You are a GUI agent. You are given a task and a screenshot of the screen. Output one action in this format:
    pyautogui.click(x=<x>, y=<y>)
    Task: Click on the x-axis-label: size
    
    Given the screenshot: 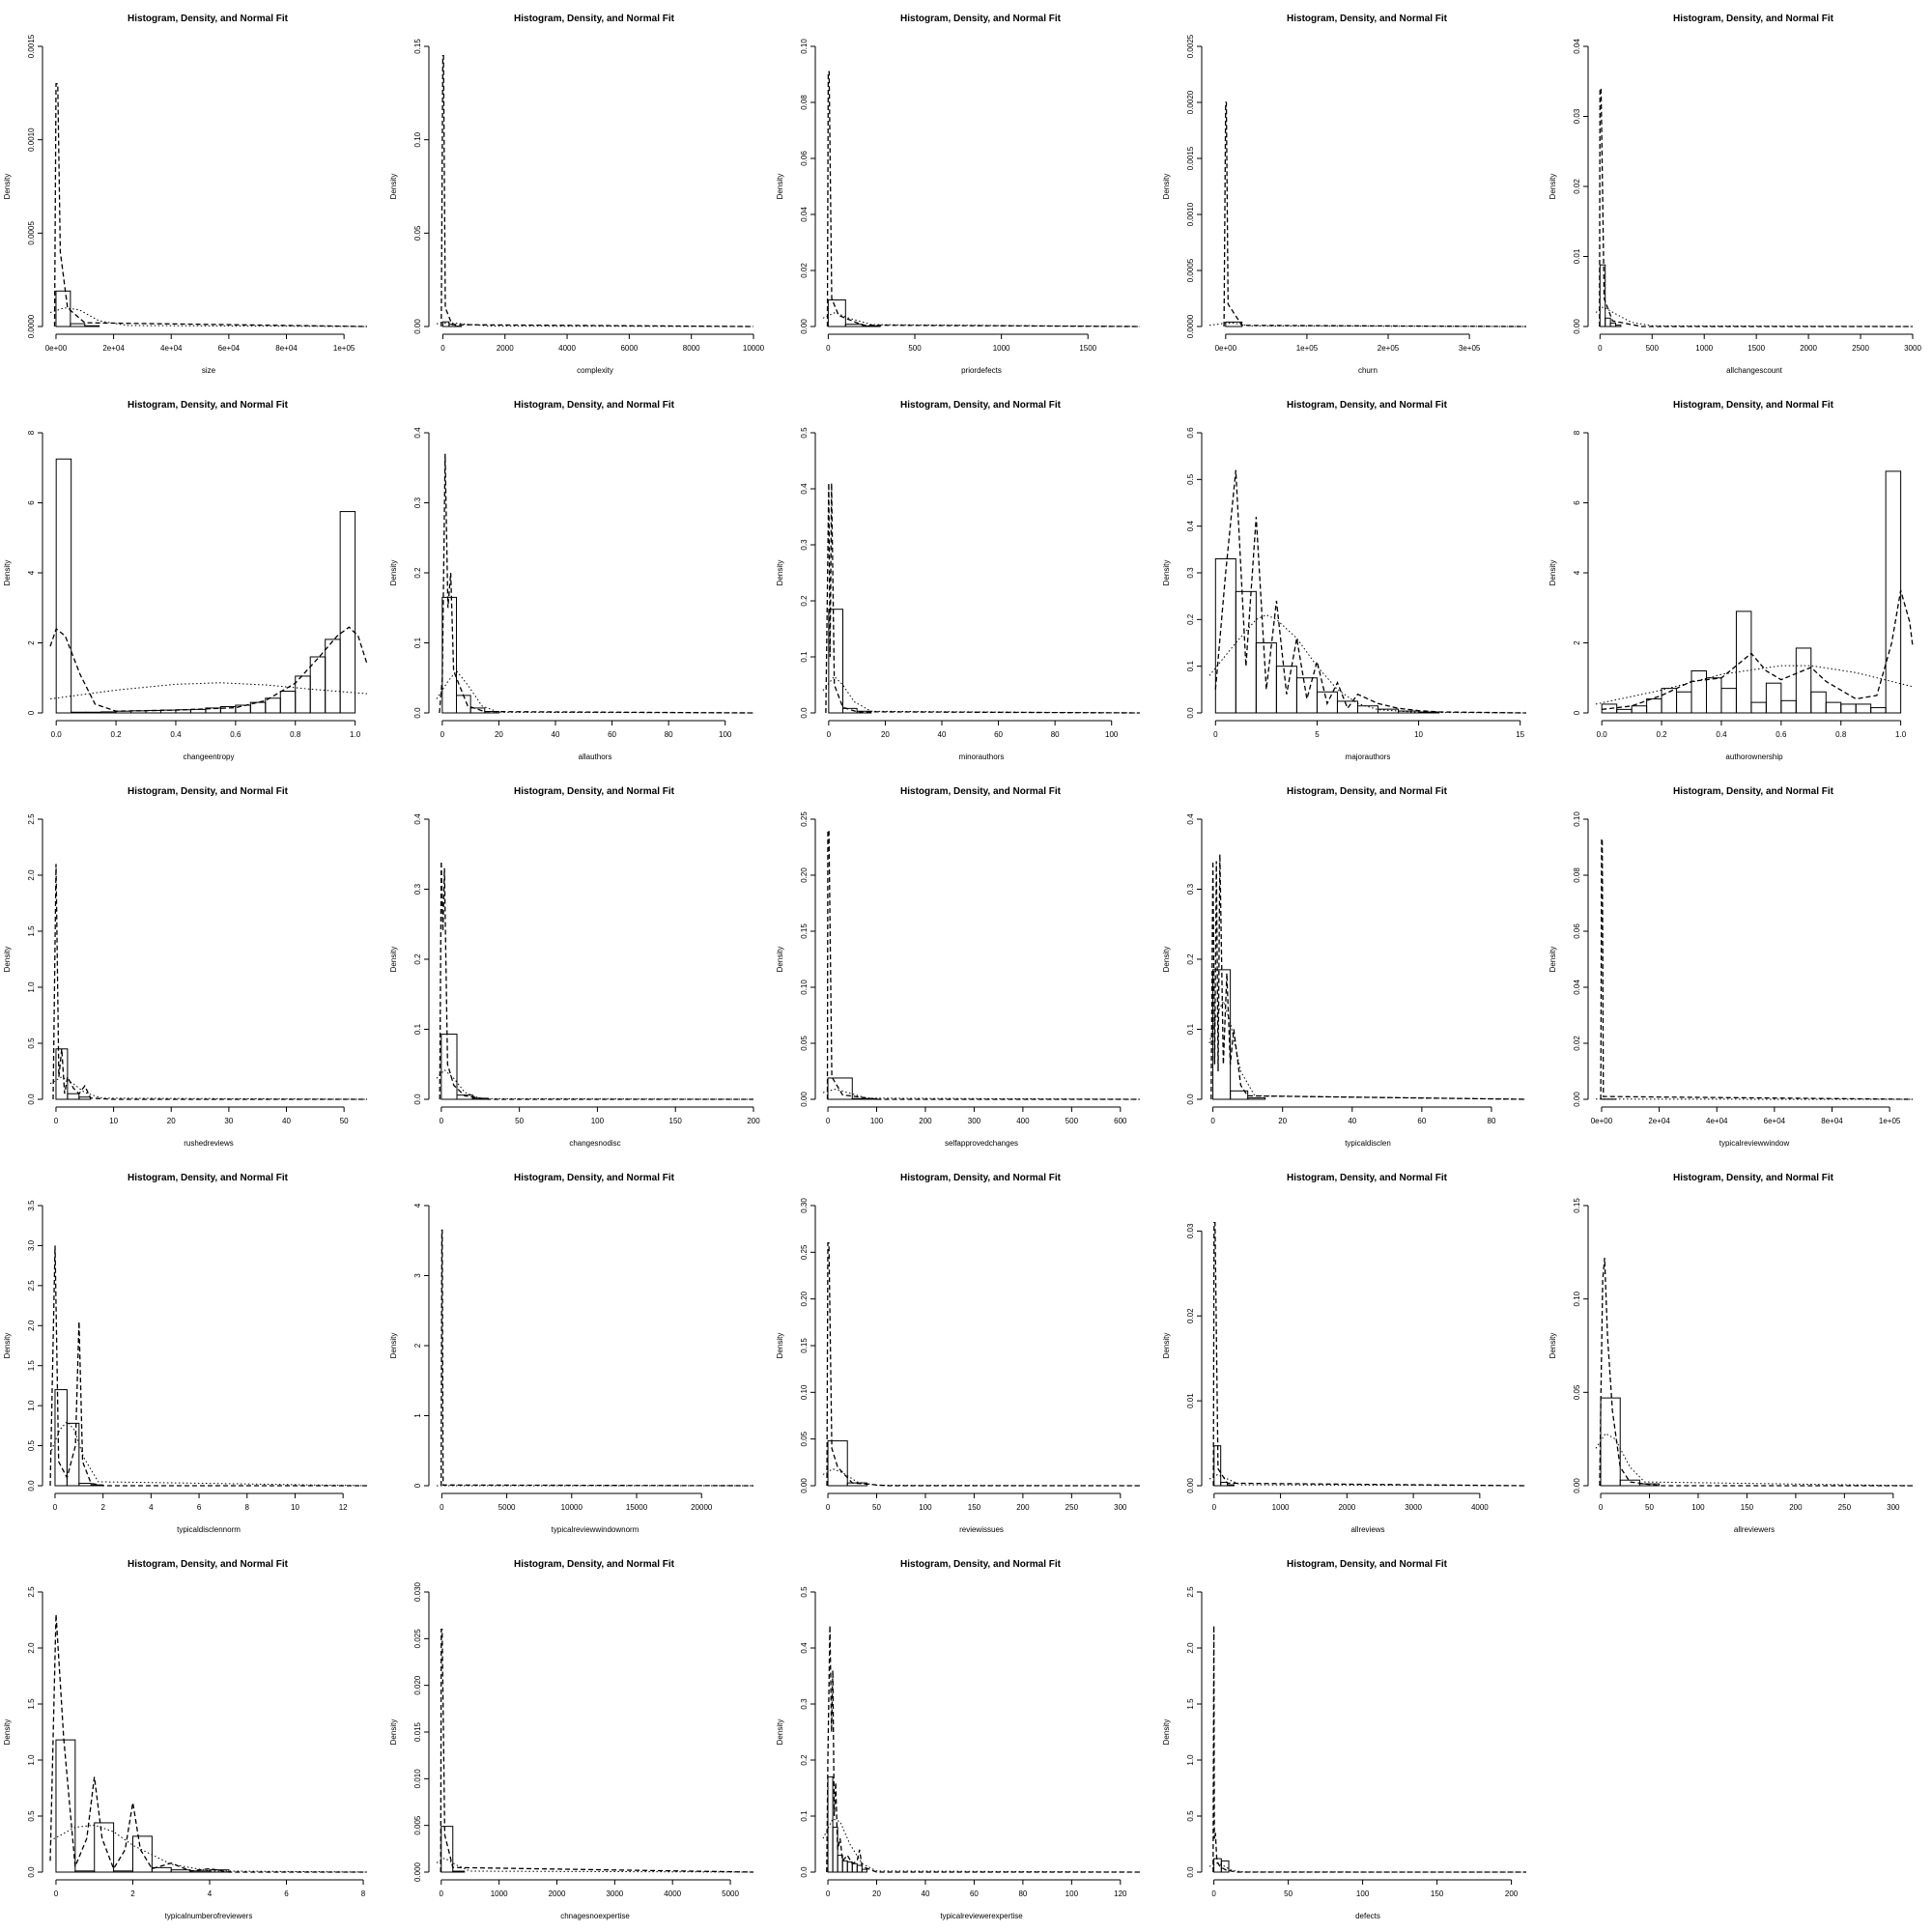 What is the action you would take?
    pyautogui.click(x=209, y=370)
    